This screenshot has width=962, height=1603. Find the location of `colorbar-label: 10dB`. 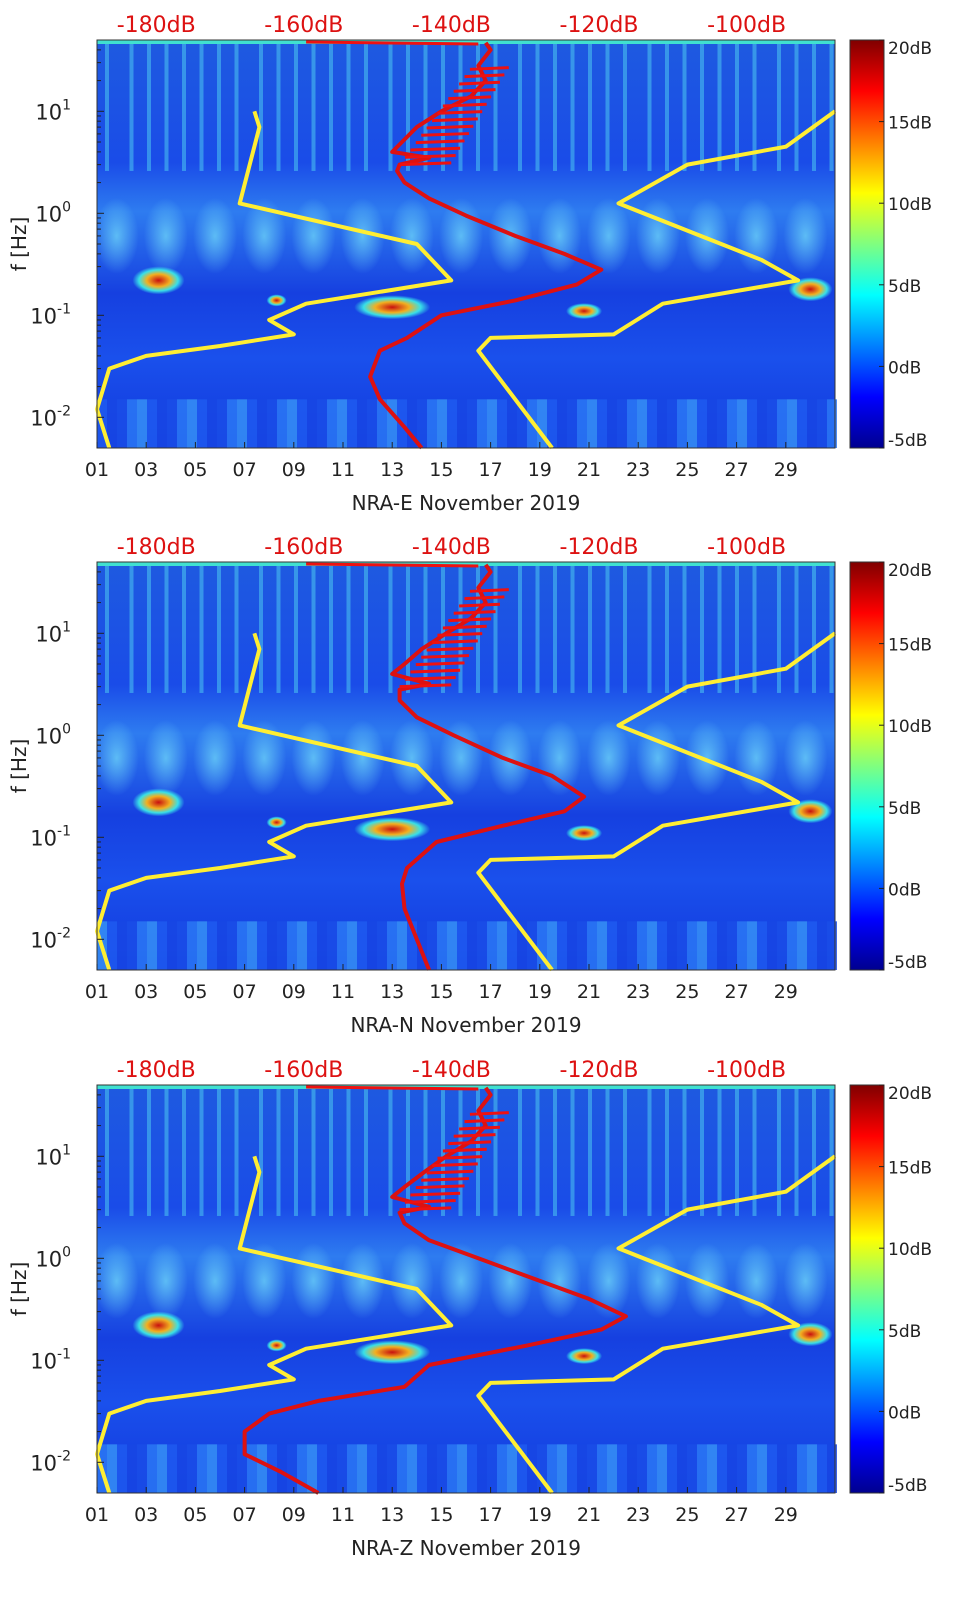

colorbar-label: 10dB is located at coordinates (910, 1250).